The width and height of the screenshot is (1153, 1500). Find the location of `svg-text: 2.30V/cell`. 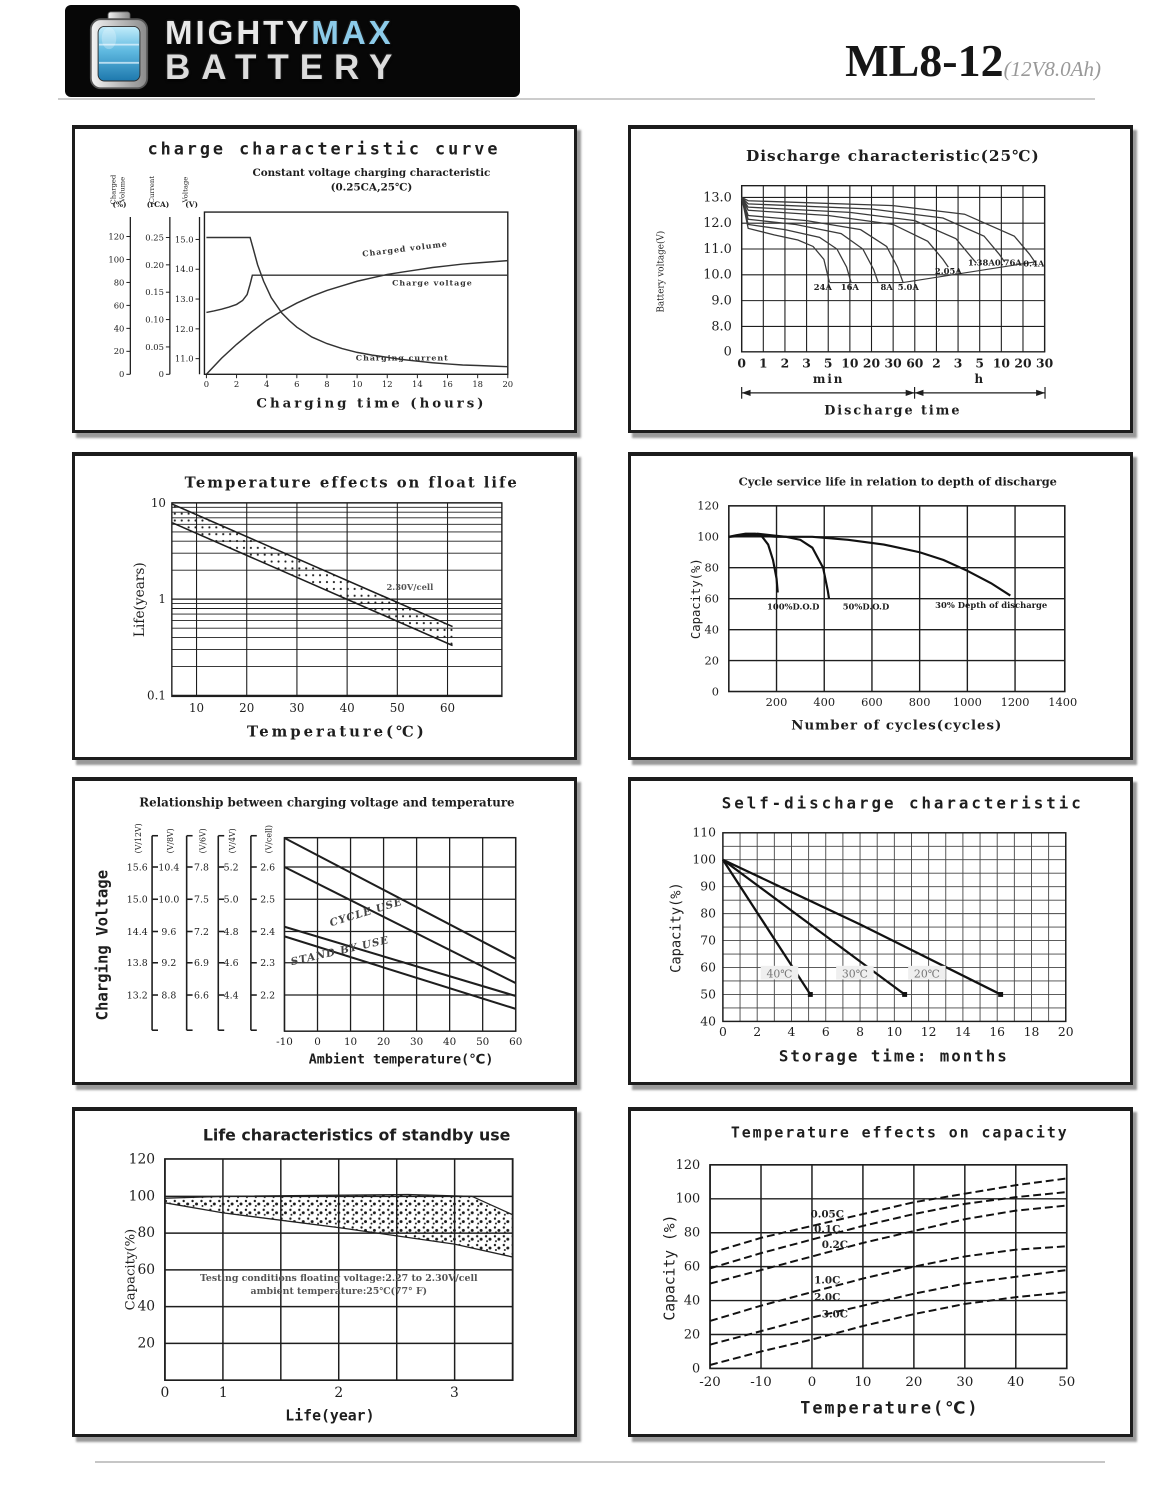

svg-text: 2.30V/cell is located at coordinates (409, 587).